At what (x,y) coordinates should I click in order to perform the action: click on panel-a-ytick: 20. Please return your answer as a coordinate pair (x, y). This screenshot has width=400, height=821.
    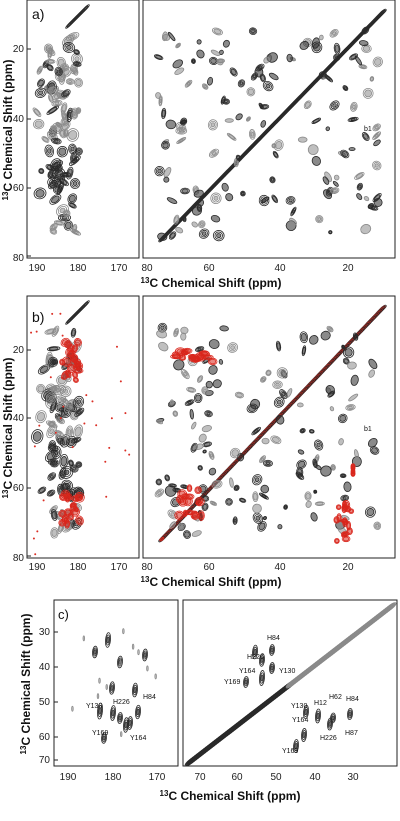
    Looking at the image, I should click on (19, 49).